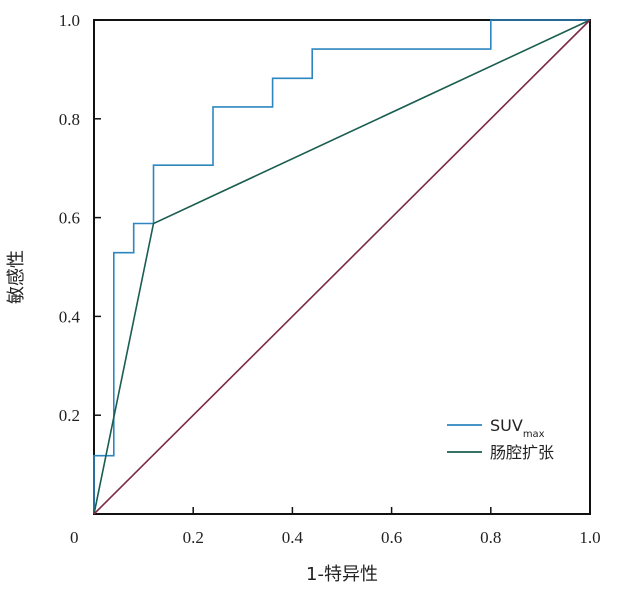 The image size is (634, 593). I want to click on y-tick-label: 0.6, so click(69, 218).